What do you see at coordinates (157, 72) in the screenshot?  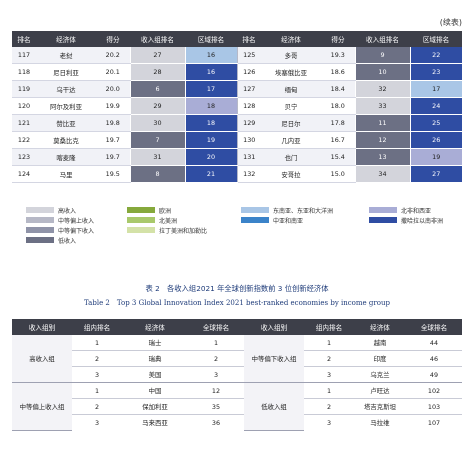 I see `income-rank-cell: 28` at bounding box center [157, 72].